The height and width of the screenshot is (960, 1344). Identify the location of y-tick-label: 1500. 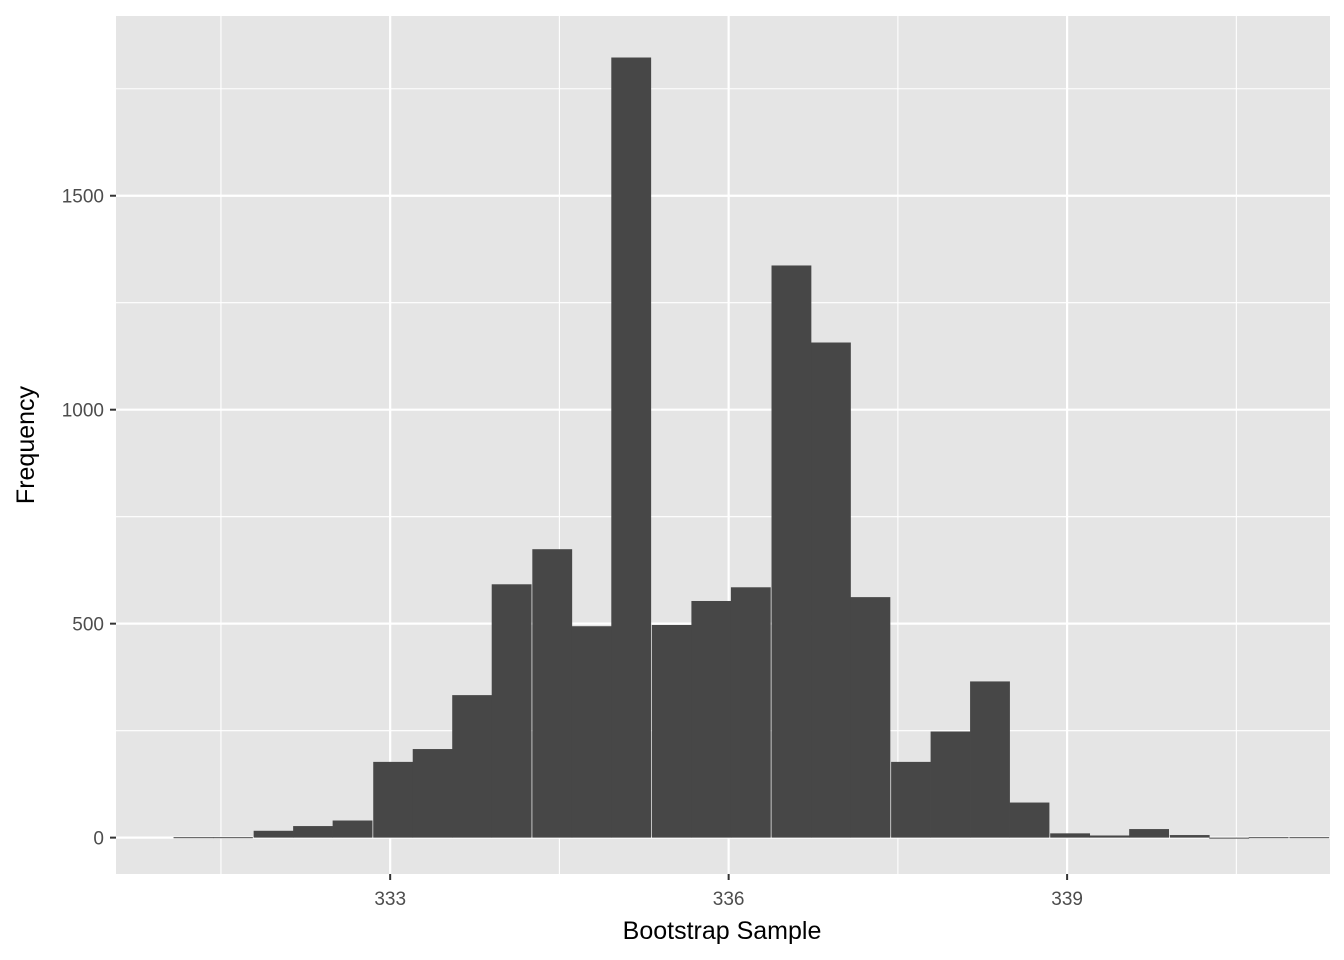
(83, 197).